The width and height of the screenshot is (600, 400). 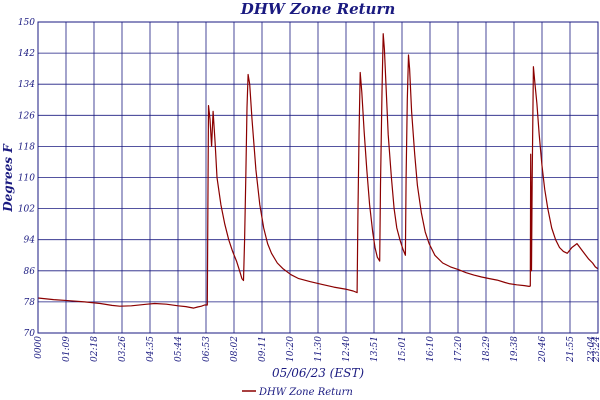 What do you see at coordinates (26, 23) in the screenshot?
I see `y-tick-label: 150` at bounding box center [26, 23].